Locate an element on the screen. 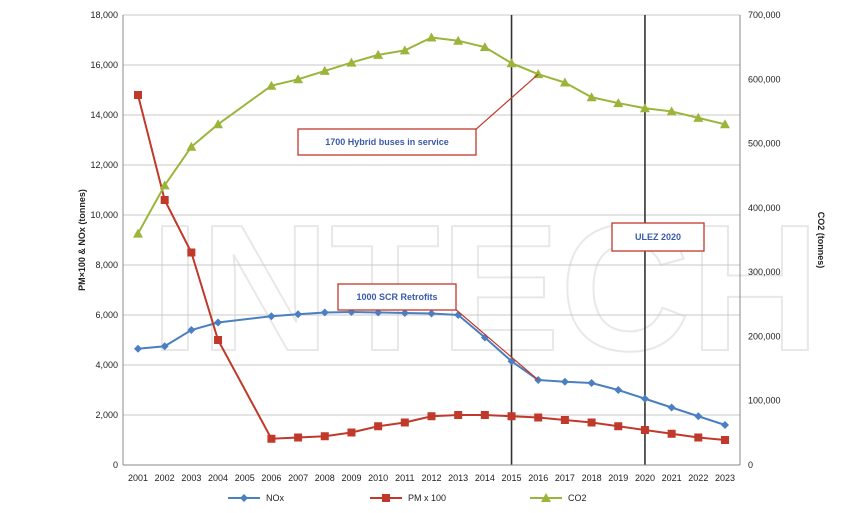 This screenshot has width=868, height=513. annotation-text: 1000 SCR Retrofits is located at coordinates (396, 297).